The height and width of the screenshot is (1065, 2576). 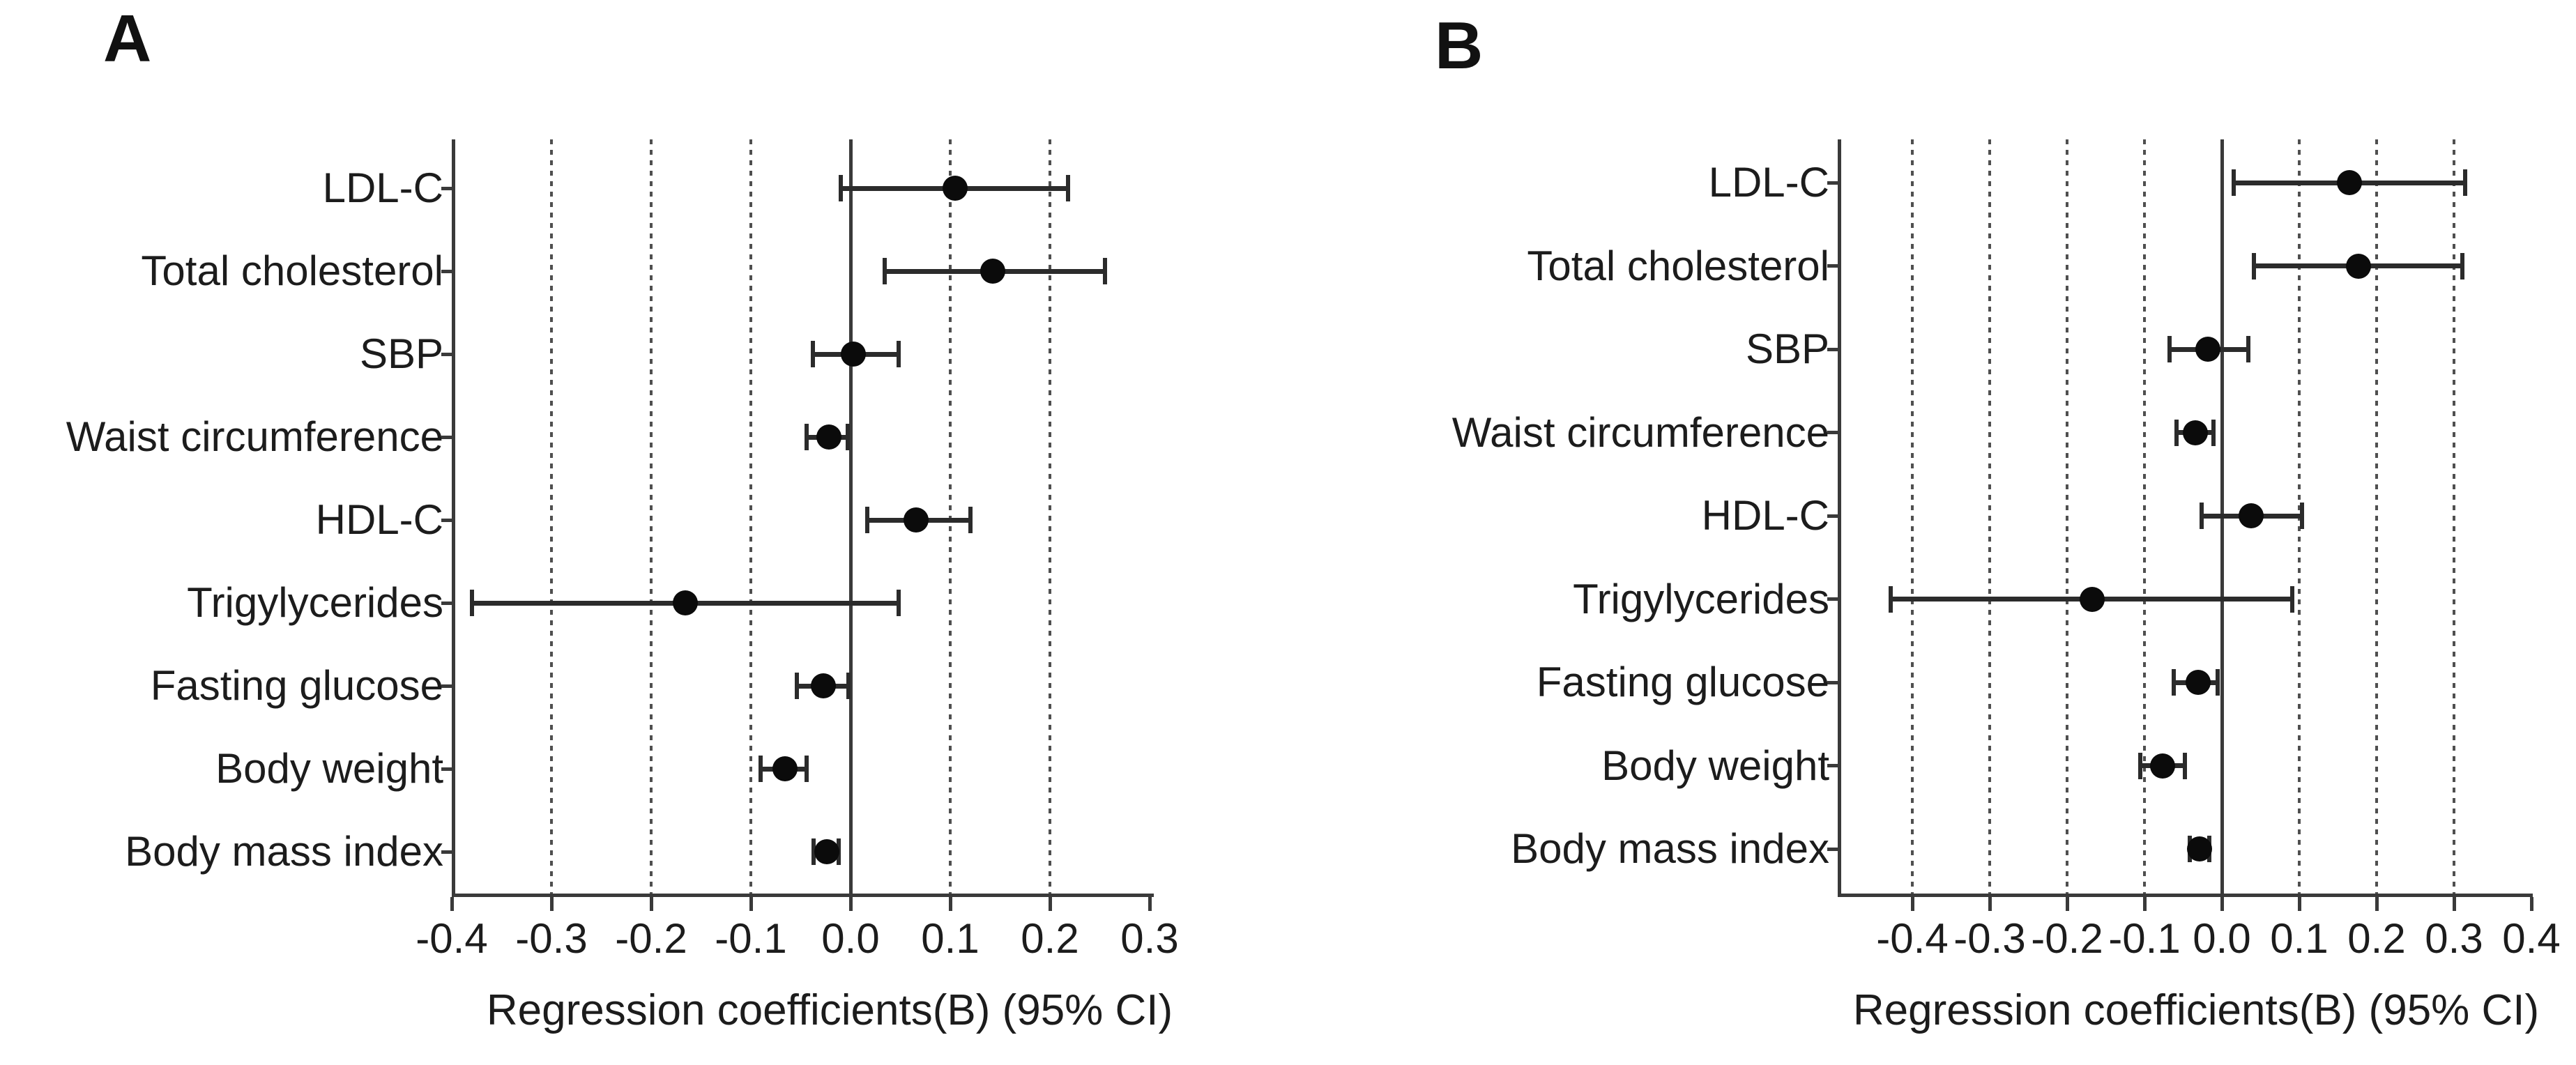 I want to click on zero-reference-line, so click(x=851, y=517).